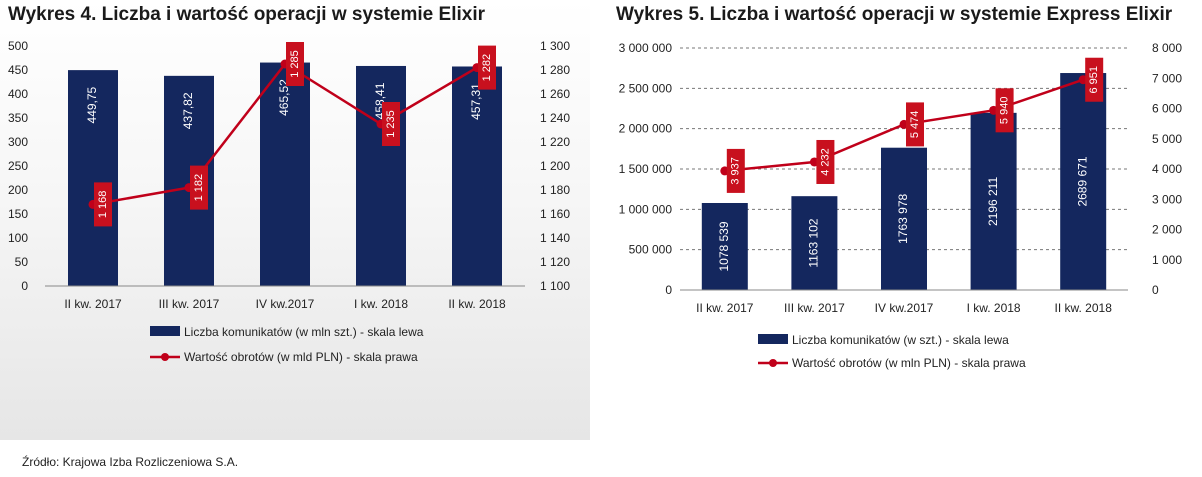  Describe the element at coordinates (555, 238) in the screenshot. I see `y-right-tick-label: 1 140` at that location.